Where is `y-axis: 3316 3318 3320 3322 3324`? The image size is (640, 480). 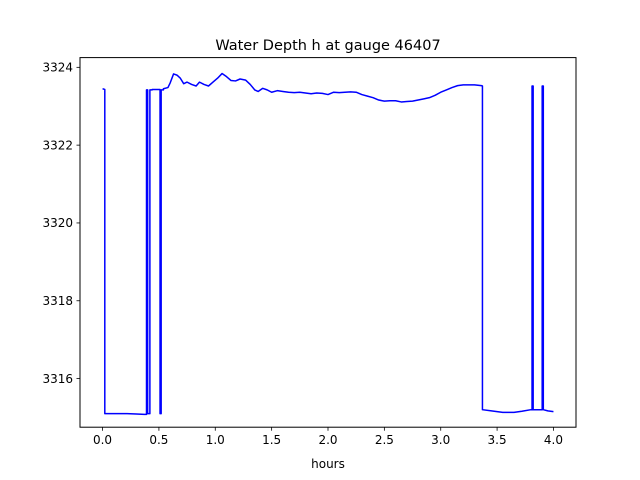
y-axis: 3316 3318 3320 3322 3324 is located at coordinates (61, 223).